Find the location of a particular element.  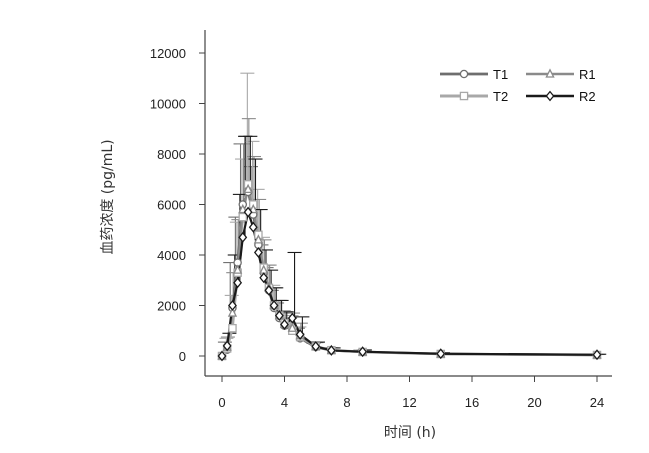

x-tick-label: 0 is located at coordinates (221, 402).